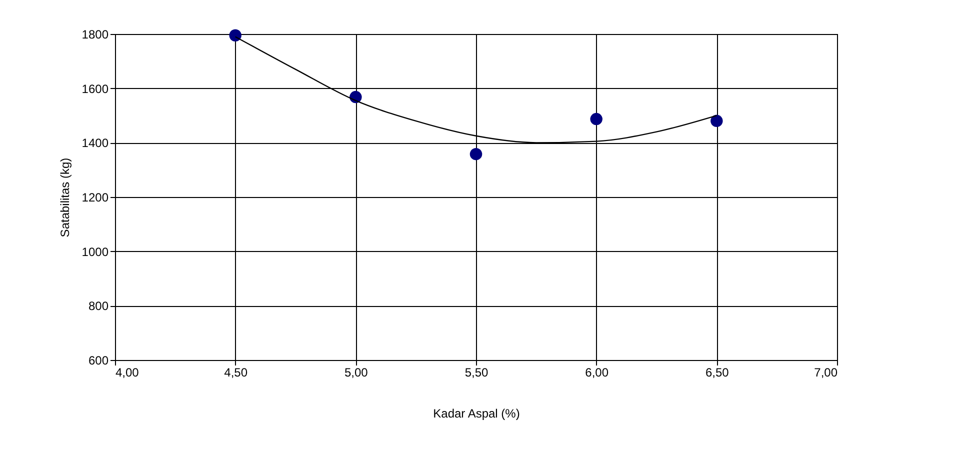 The image size is (955, 468). I want to click on y-tick-label: 1400, so click(95, 143).